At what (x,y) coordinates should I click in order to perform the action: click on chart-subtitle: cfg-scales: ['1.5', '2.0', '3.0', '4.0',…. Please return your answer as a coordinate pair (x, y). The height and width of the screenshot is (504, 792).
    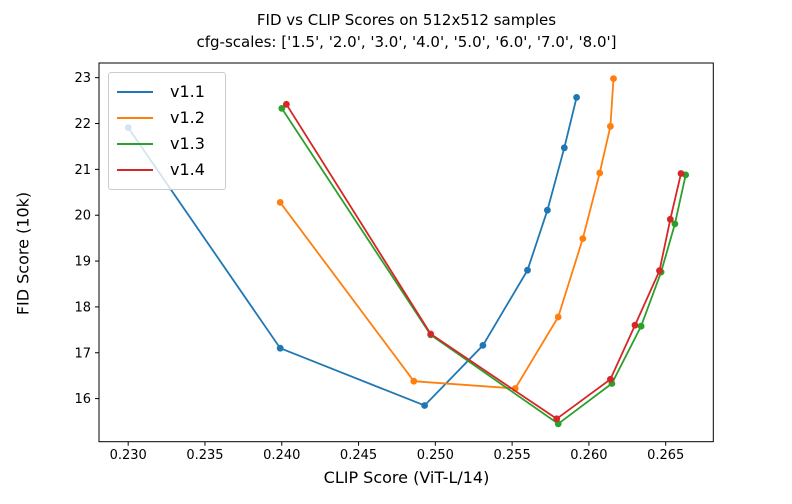
    Looking at the image, I should click on (406, 42).